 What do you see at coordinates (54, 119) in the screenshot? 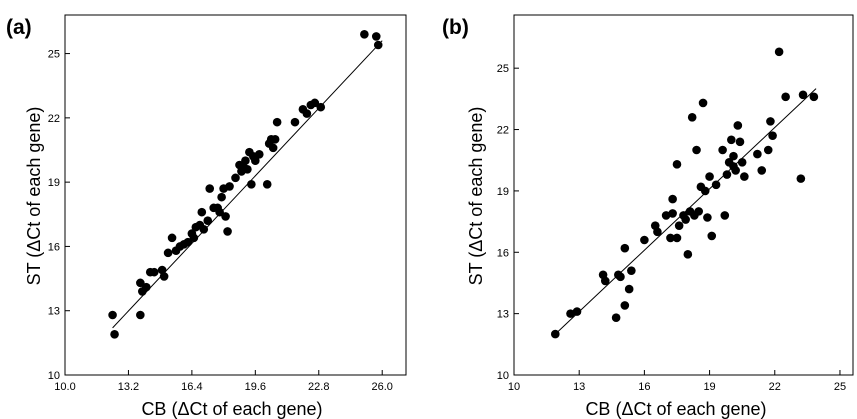
I see `y-tick-label: 22` at bounding box center [54, 119].